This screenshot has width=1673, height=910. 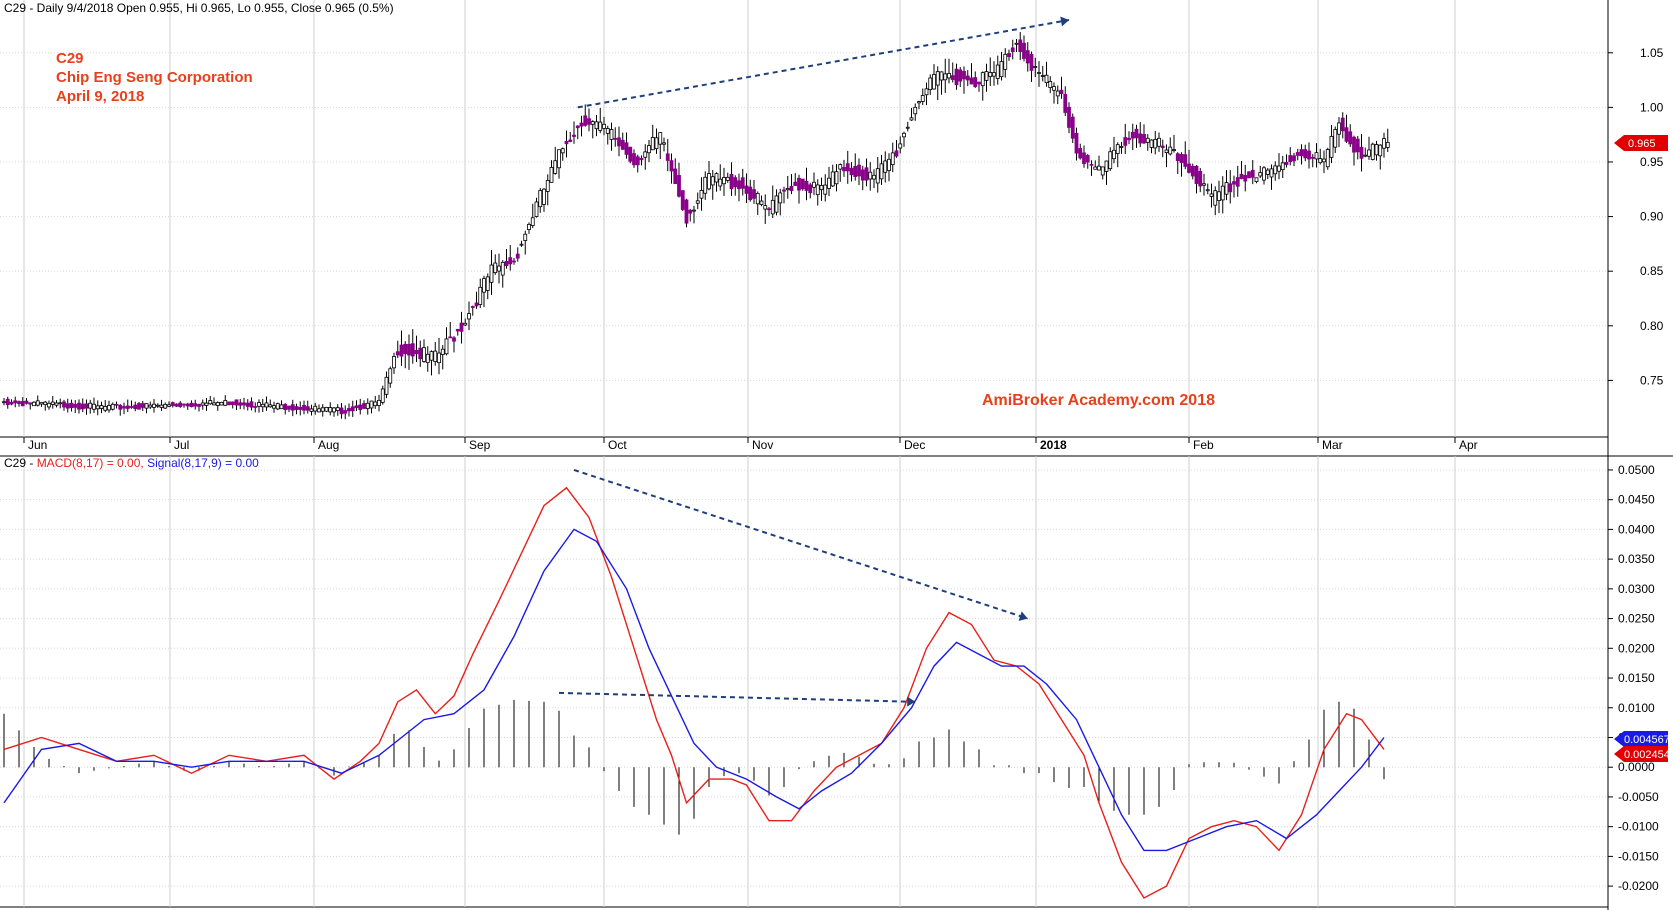 I want to click on last-price-tag: 0.965, so click(x=1641, y=143).